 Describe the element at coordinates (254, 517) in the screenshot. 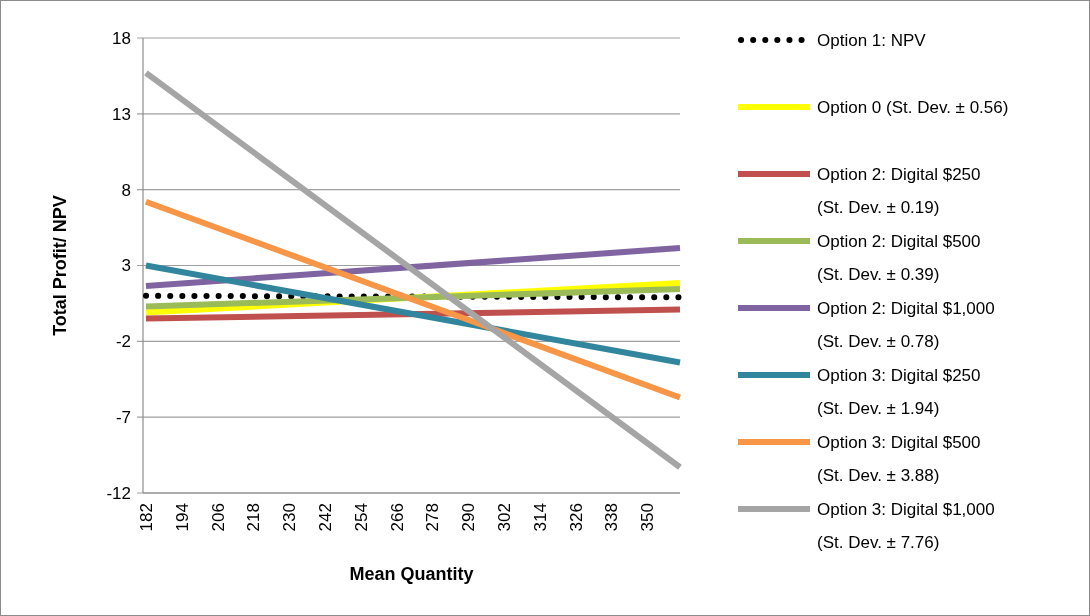

I see `x-tick-label: 218` at that location.